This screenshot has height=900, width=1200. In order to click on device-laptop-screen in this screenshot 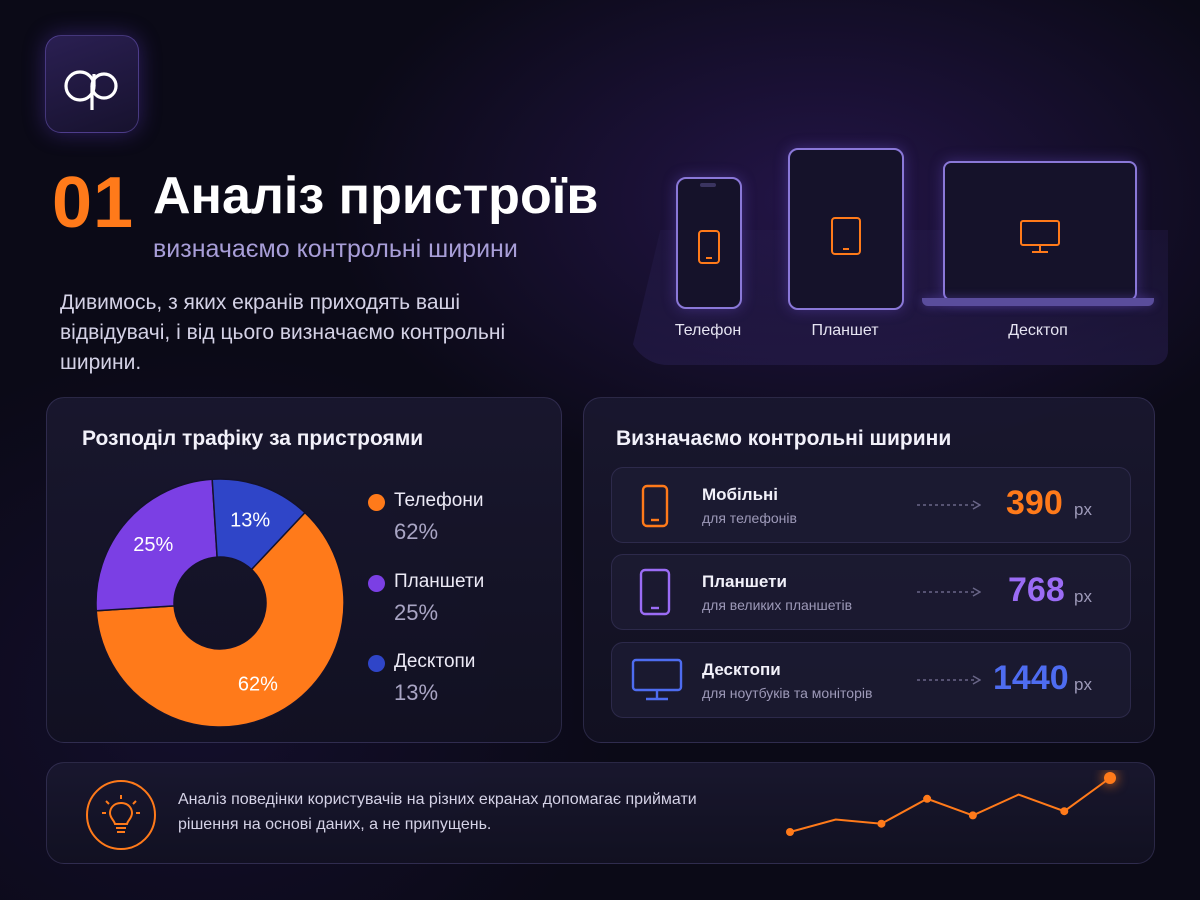, I will do `click(1040, 231)`.